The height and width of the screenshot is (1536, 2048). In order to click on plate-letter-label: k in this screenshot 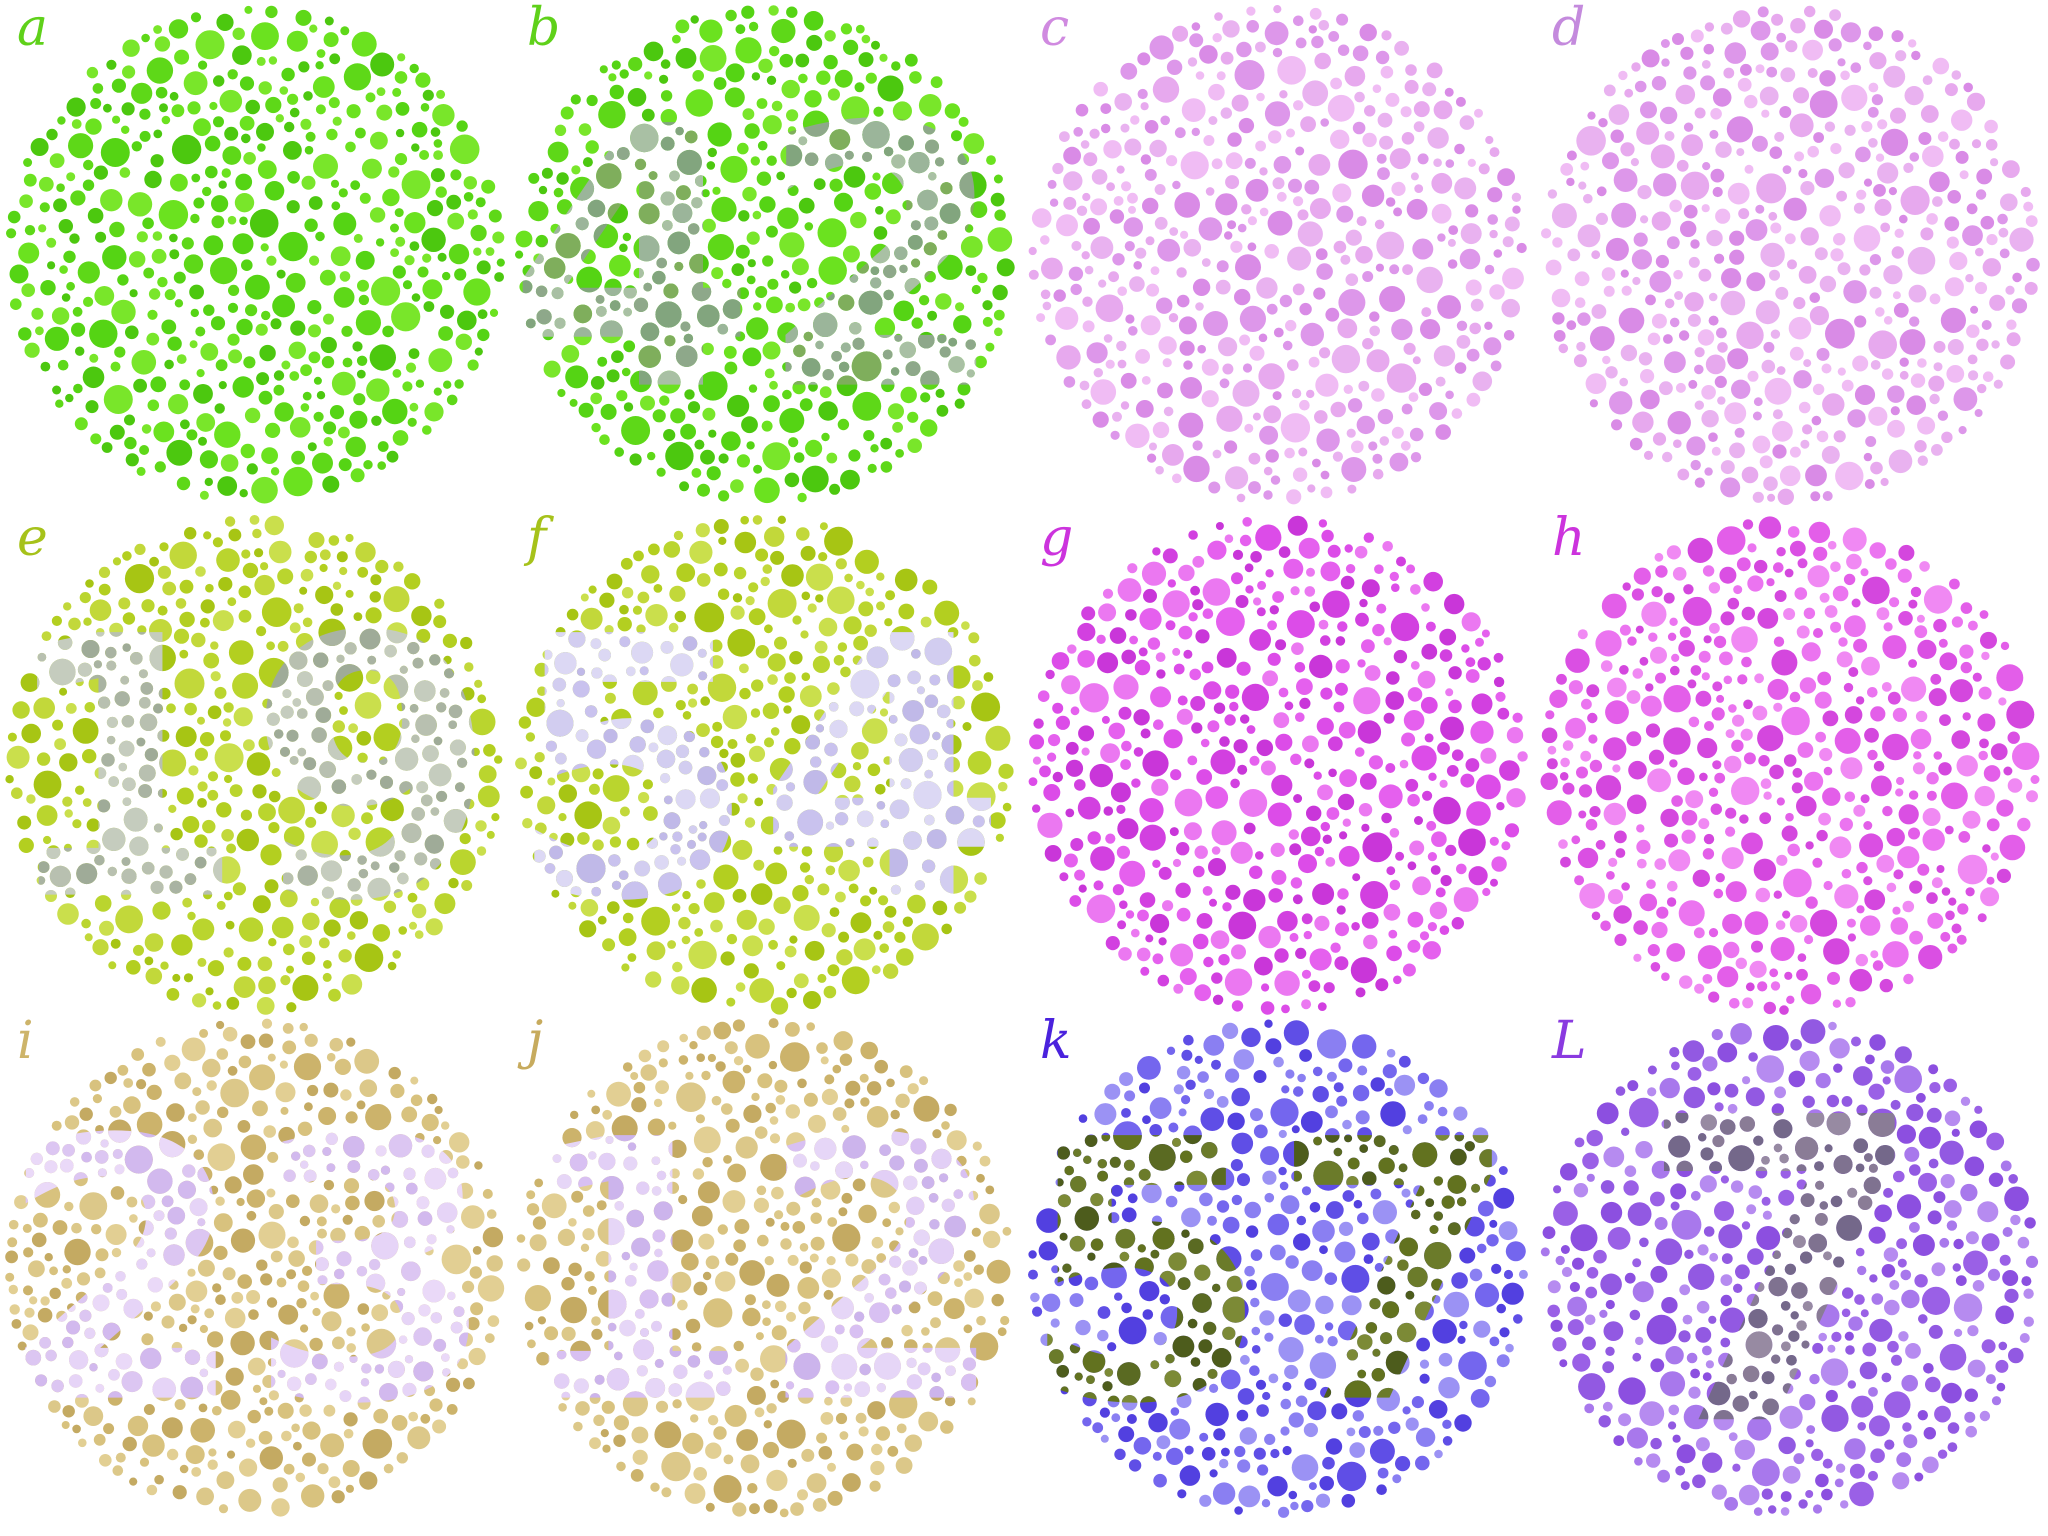, I will do `click(1056, 1041)`.